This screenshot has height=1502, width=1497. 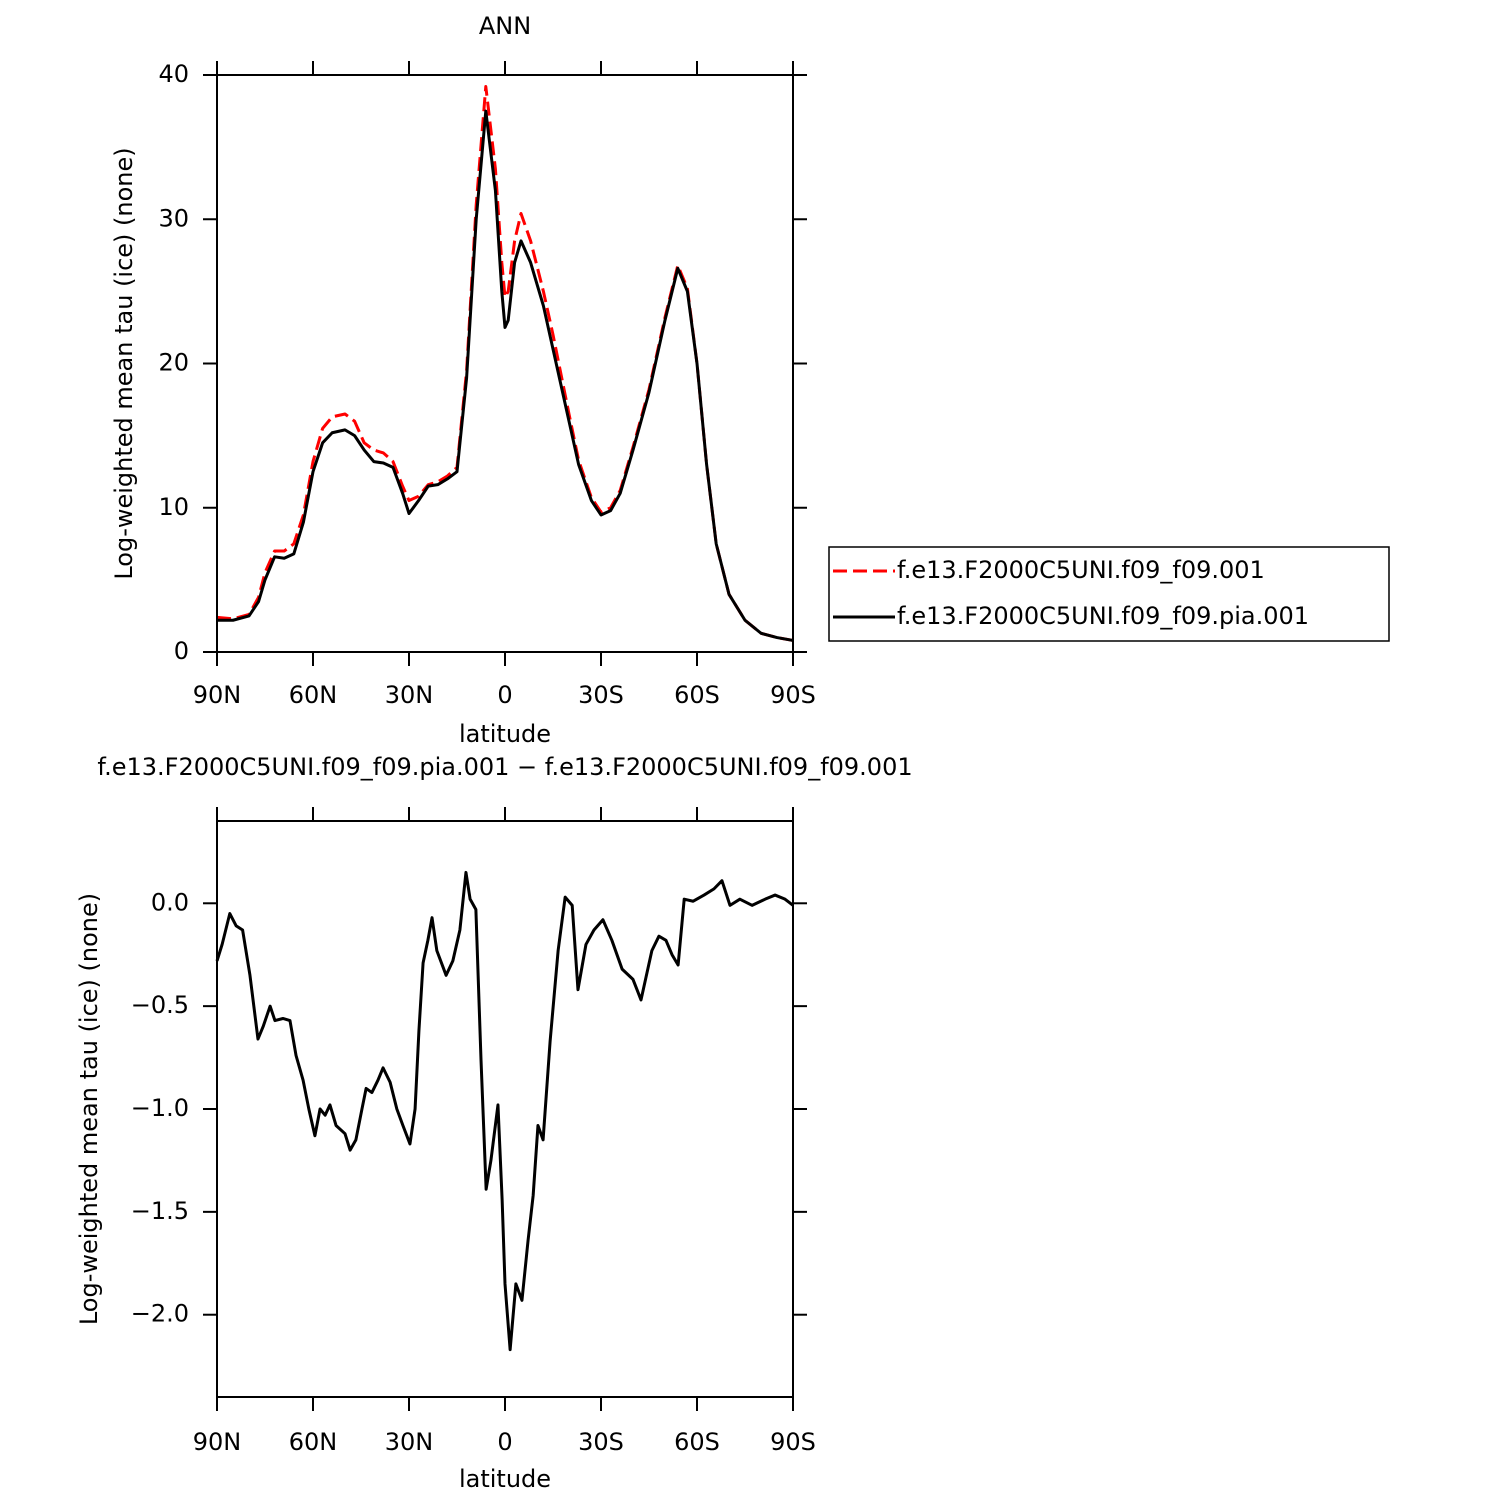 What do you see at coordinates (173, 218) in the screenshot?
I see `y-tick-label: 30` at bounding box center [173, 218].